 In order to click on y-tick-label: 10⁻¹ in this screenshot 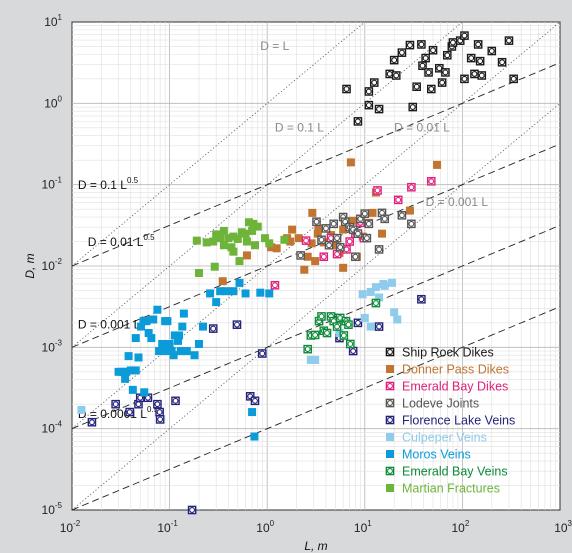, I will do `click(52, 184)`.